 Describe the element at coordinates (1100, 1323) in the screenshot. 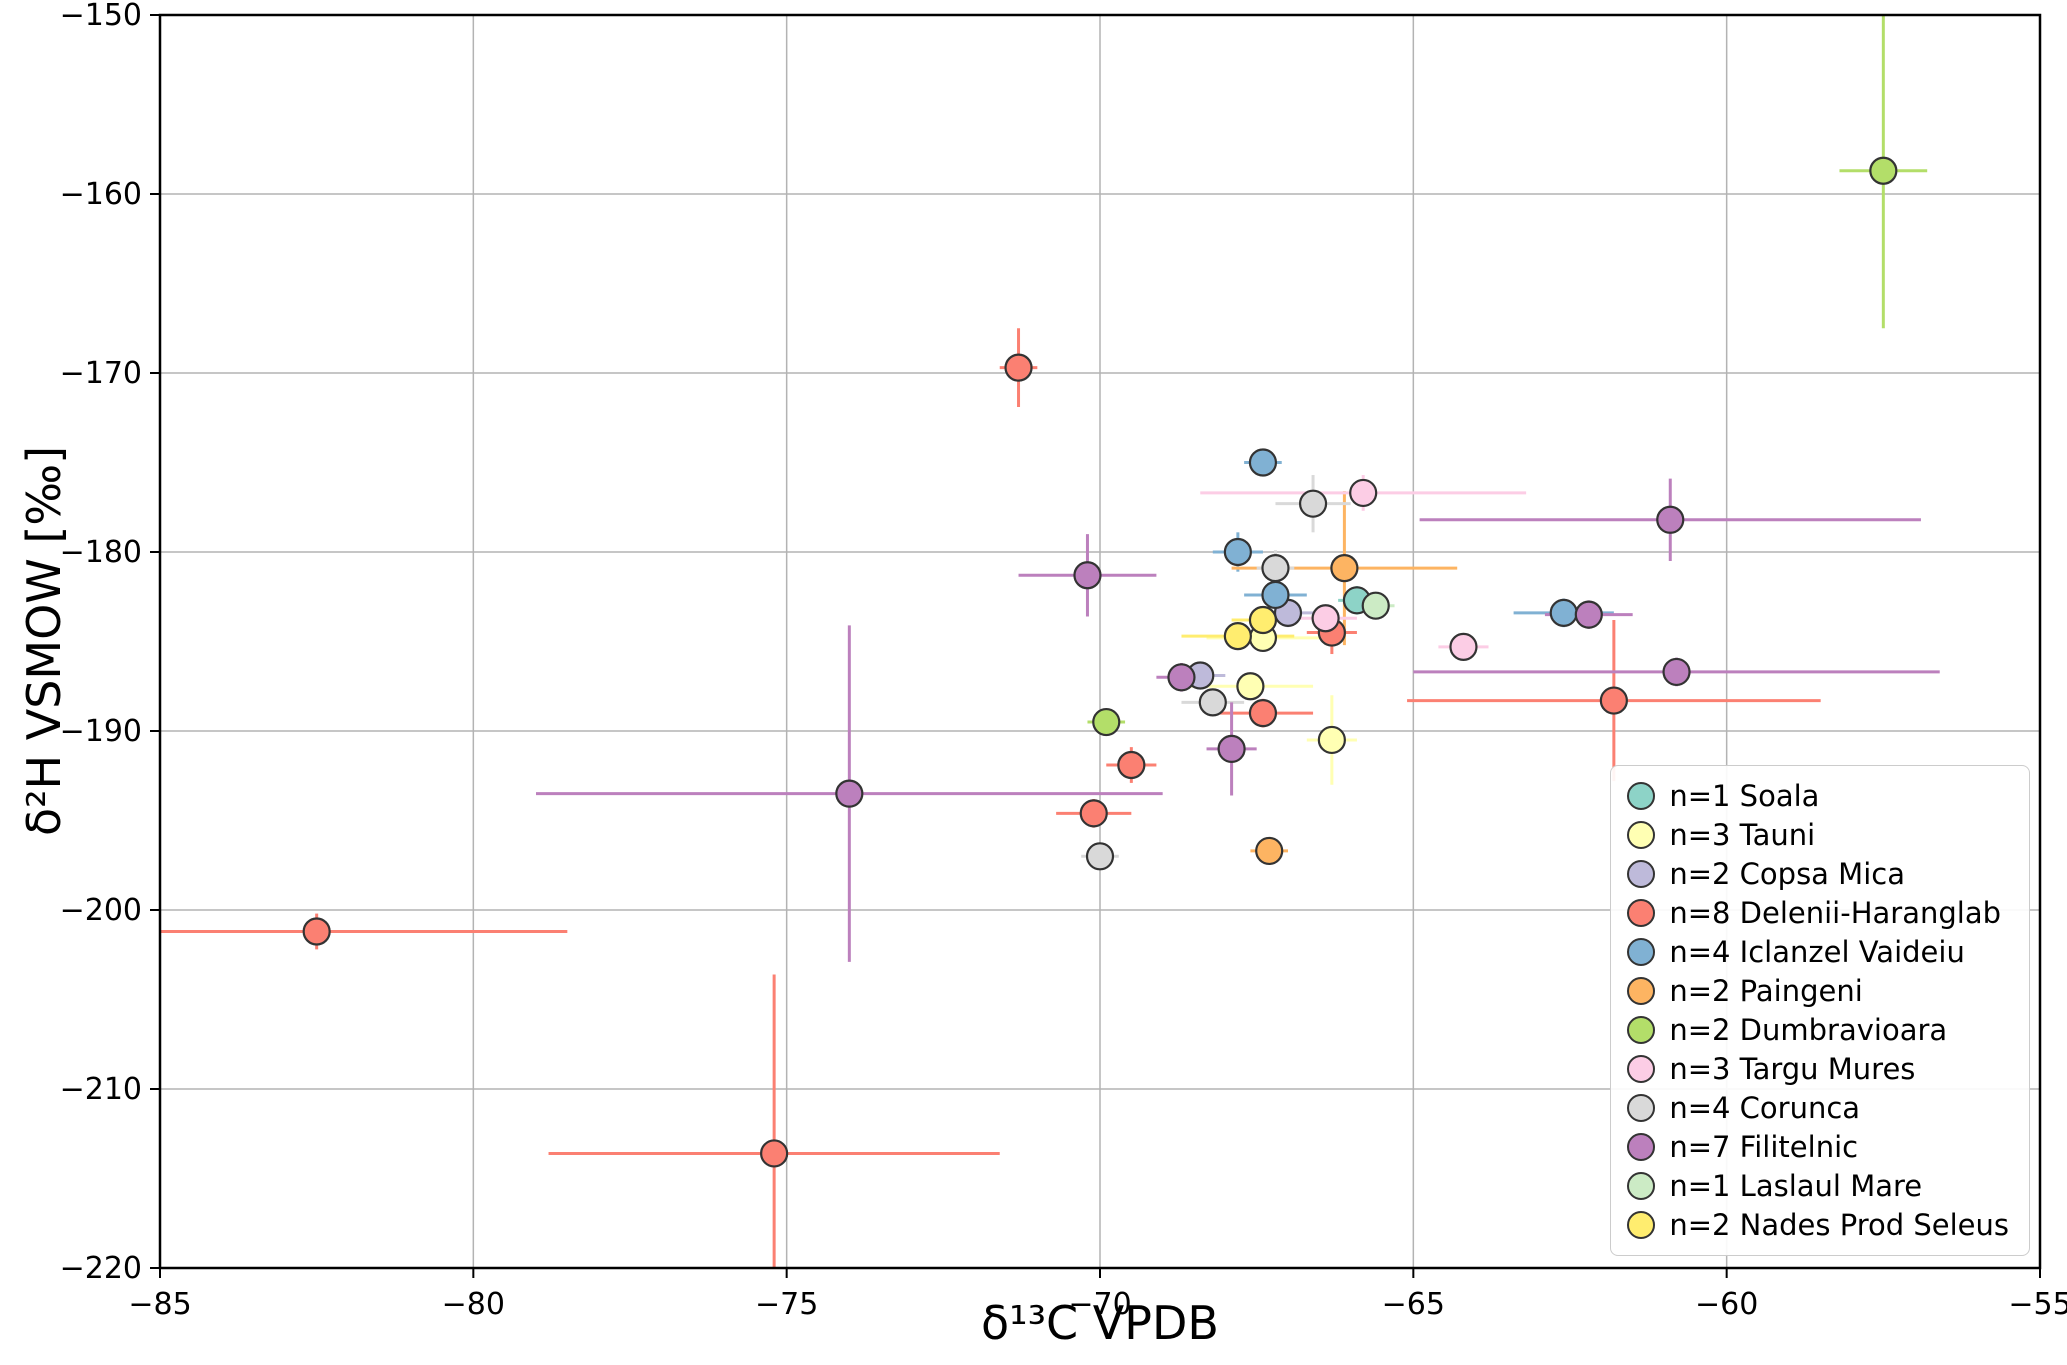

I see `x-axis-label: δ¹³C VPDB` at that location.